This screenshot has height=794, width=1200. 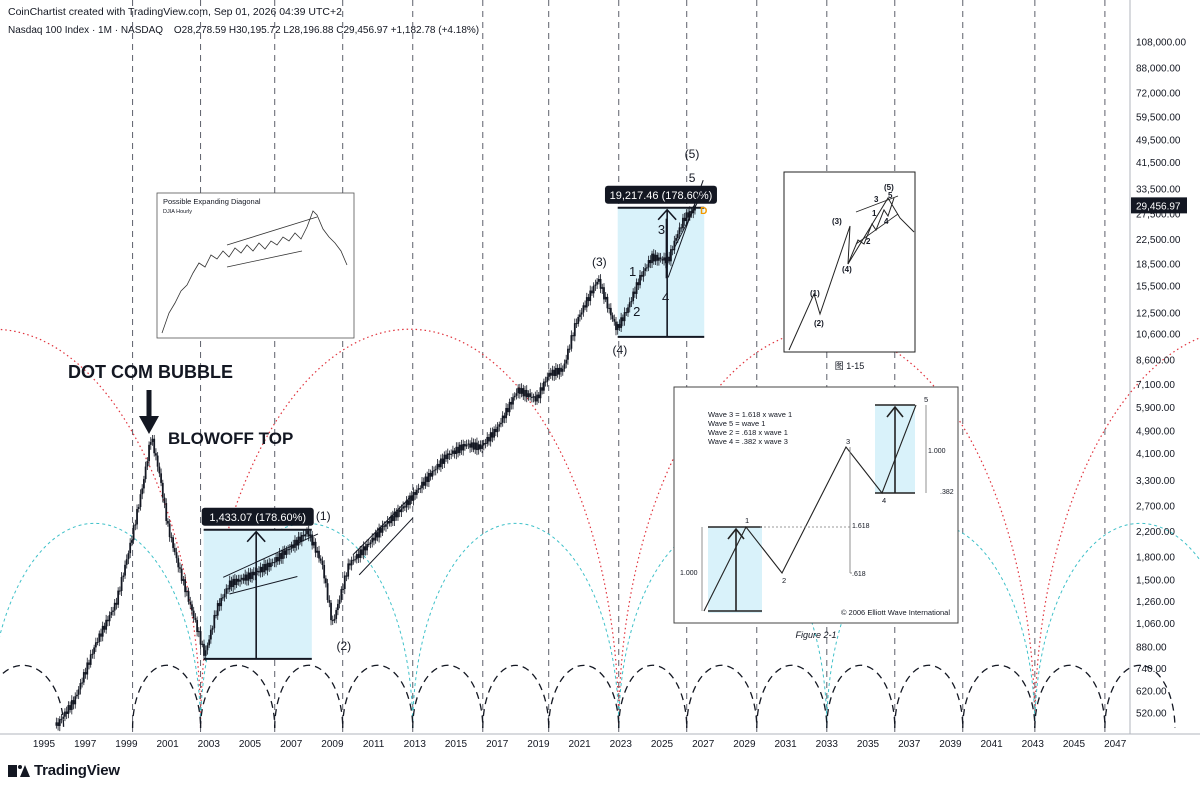 What do you see at coordinates (256, 536) in the screenshot?
I see `measure-box-2002-arrow-head` at bounding box center [256, 536].